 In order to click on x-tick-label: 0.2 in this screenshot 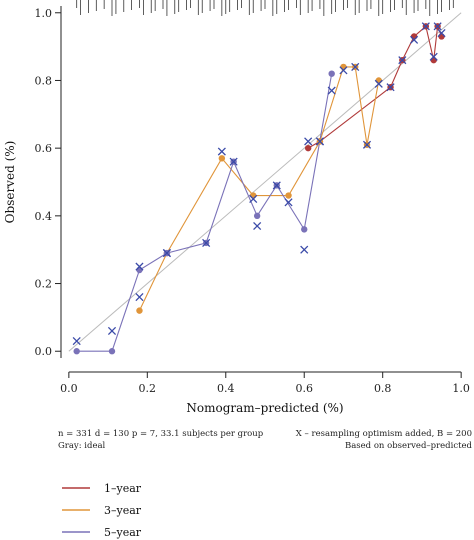, I will do `click(148, 388)`.